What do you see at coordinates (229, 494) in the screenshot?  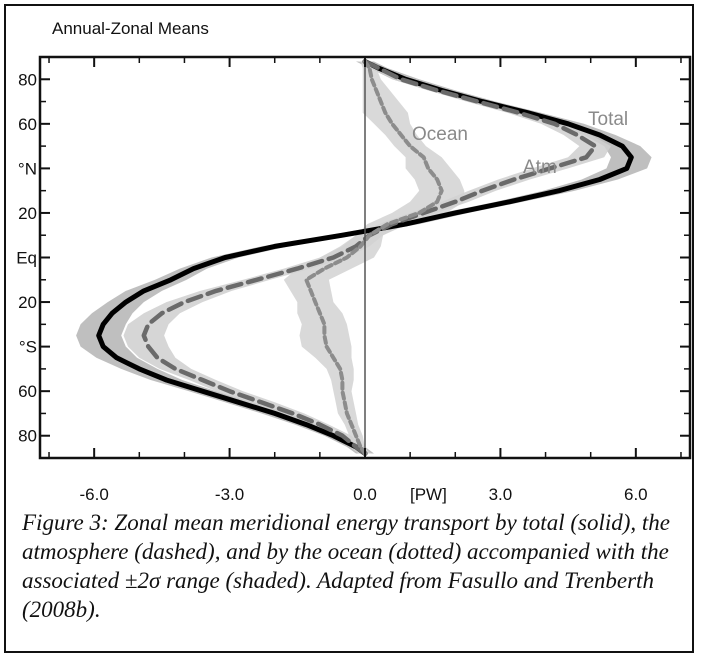 I see `x-tick-label: -3.0` at bounding box center [229, 494].